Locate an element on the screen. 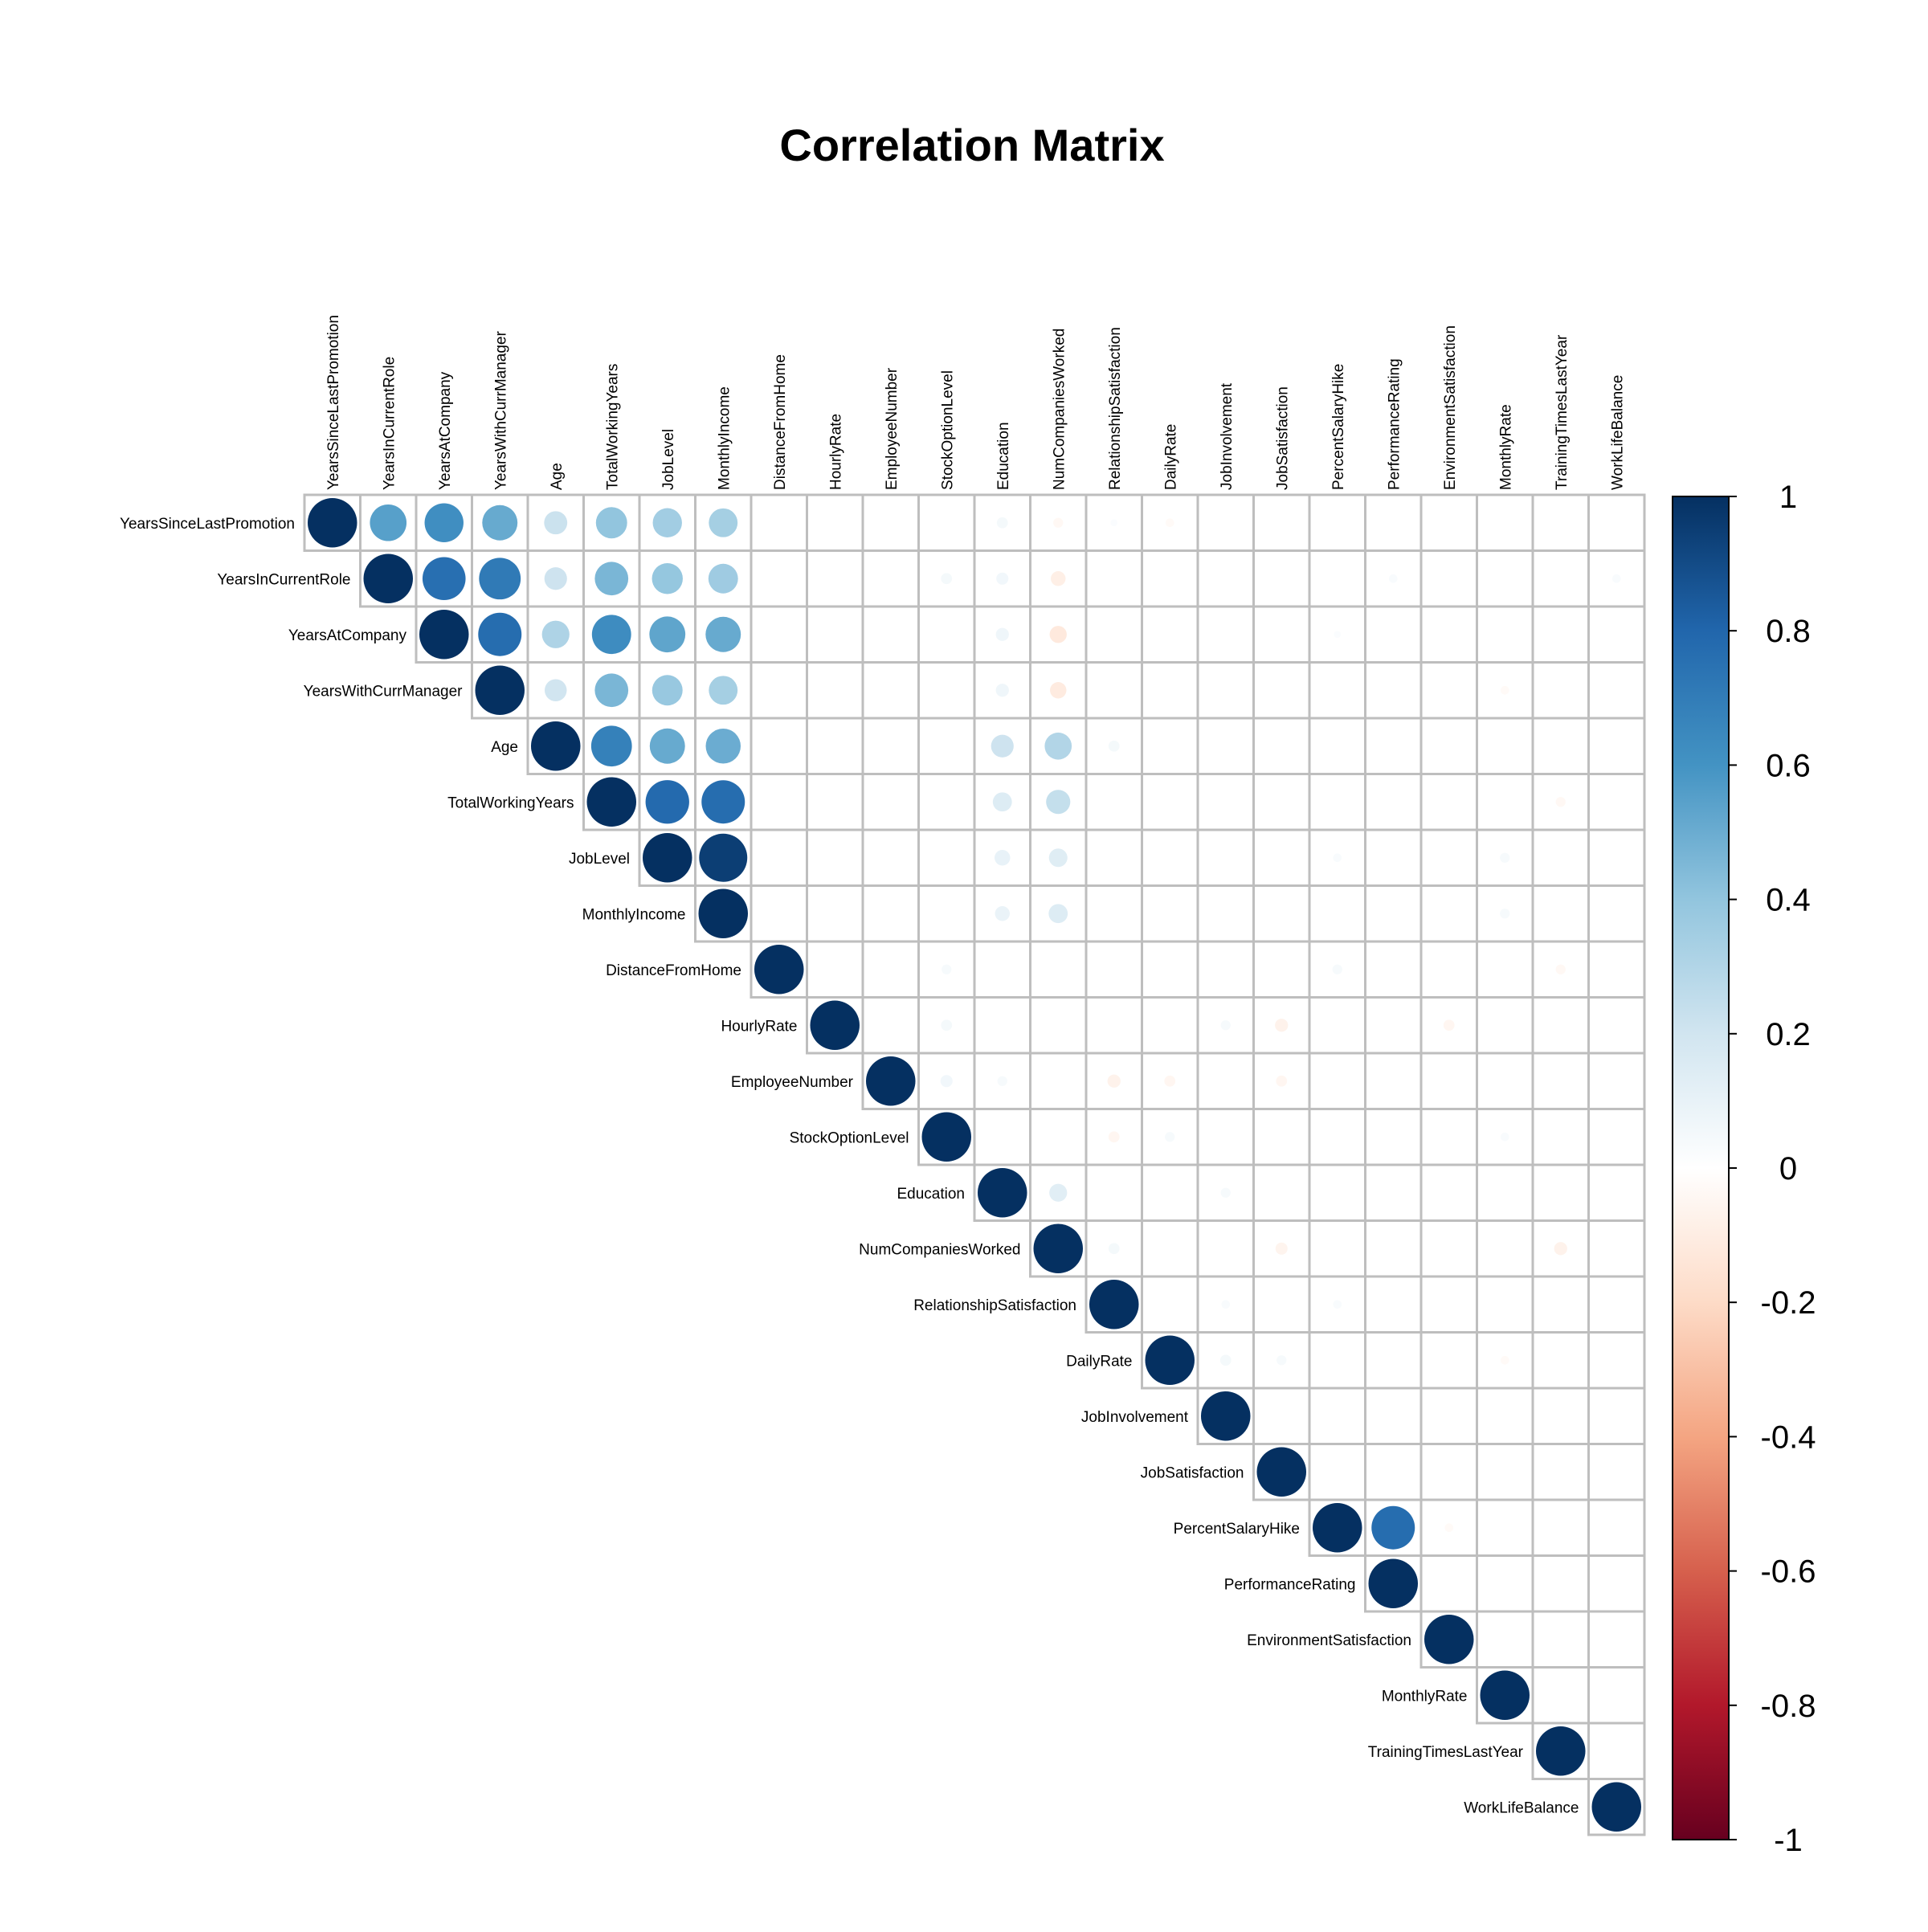  row-label: MonthlyRate is located at coordinates (1425, 1696).